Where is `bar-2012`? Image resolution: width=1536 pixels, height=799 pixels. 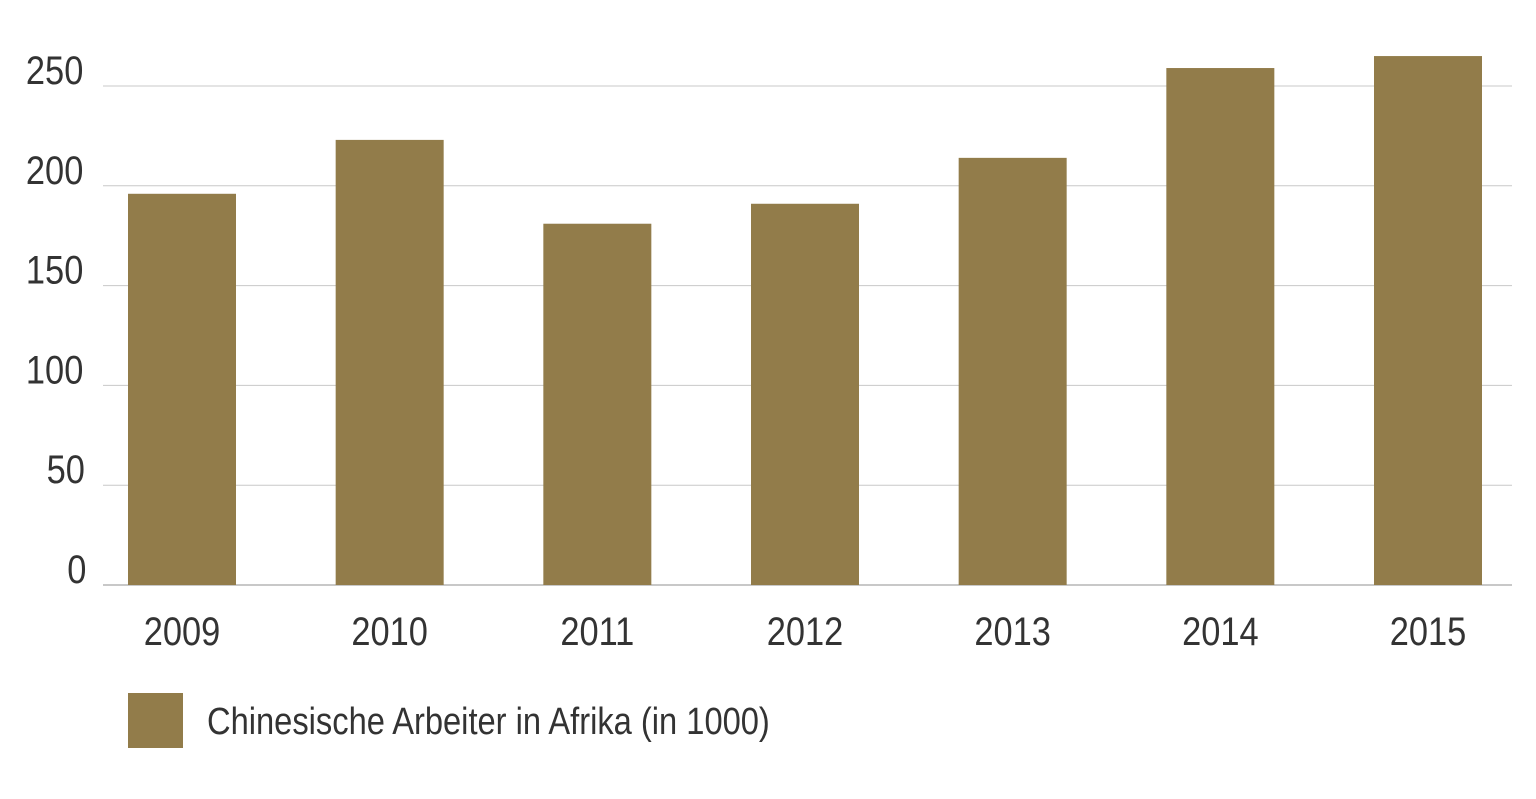
bar-2012 is located at coordinates (805, 394).